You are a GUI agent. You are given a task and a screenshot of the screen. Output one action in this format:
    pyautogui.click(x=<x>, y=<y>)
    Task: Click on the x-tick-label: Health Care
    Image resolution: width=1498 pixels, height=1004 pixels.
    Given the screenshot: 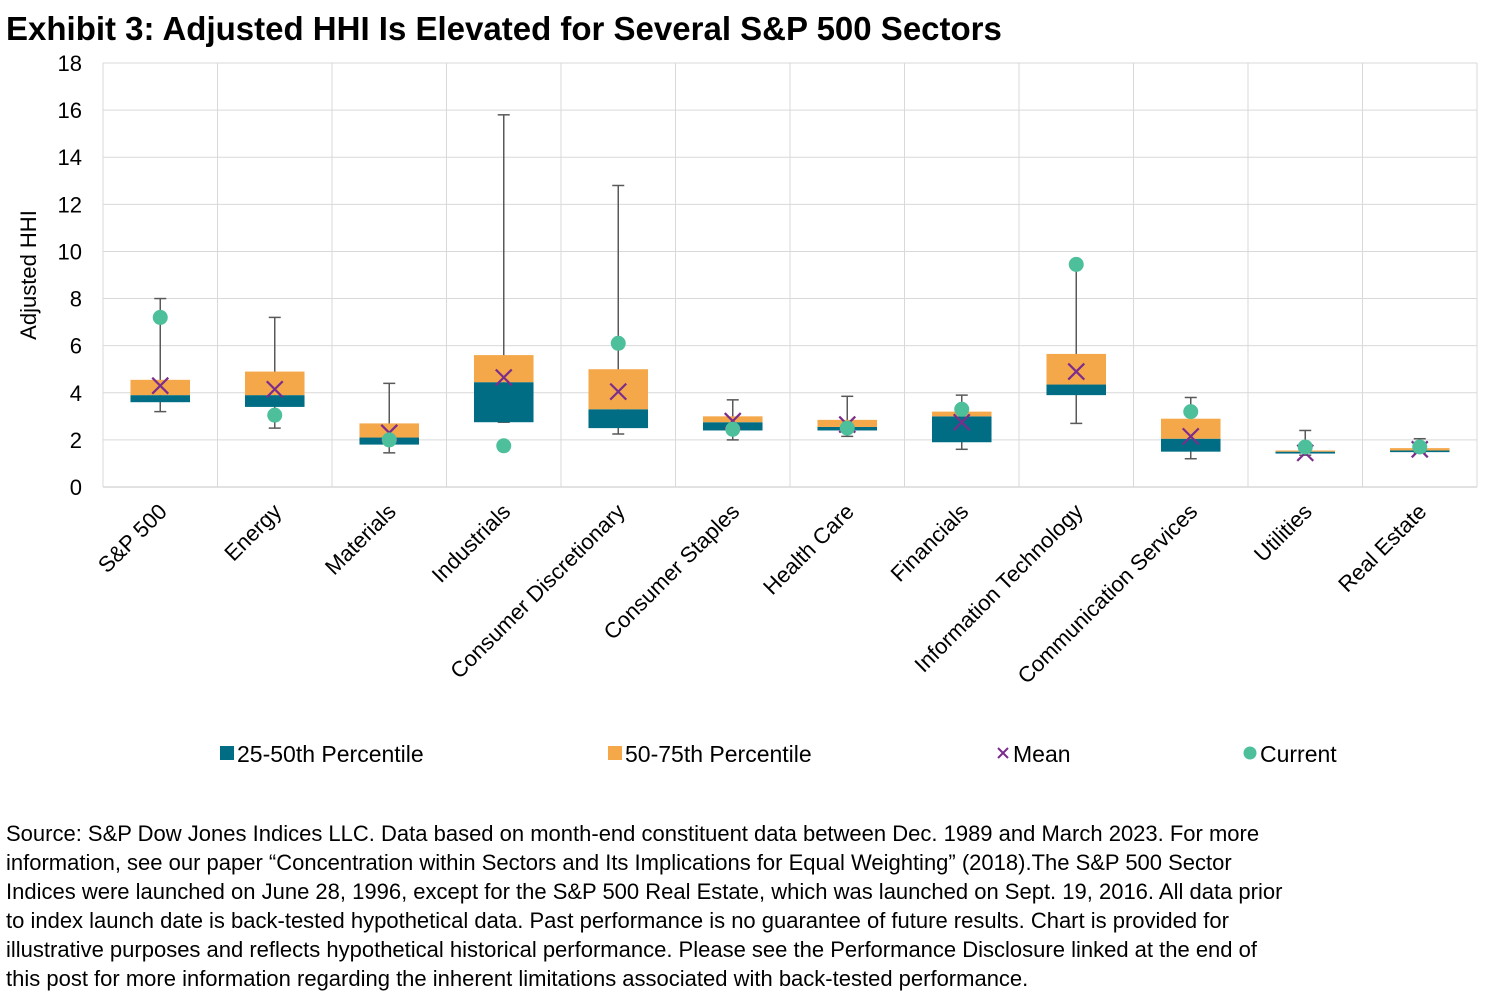 What is the action you would take?
    pyautogui.click(x=808, y=549)
    